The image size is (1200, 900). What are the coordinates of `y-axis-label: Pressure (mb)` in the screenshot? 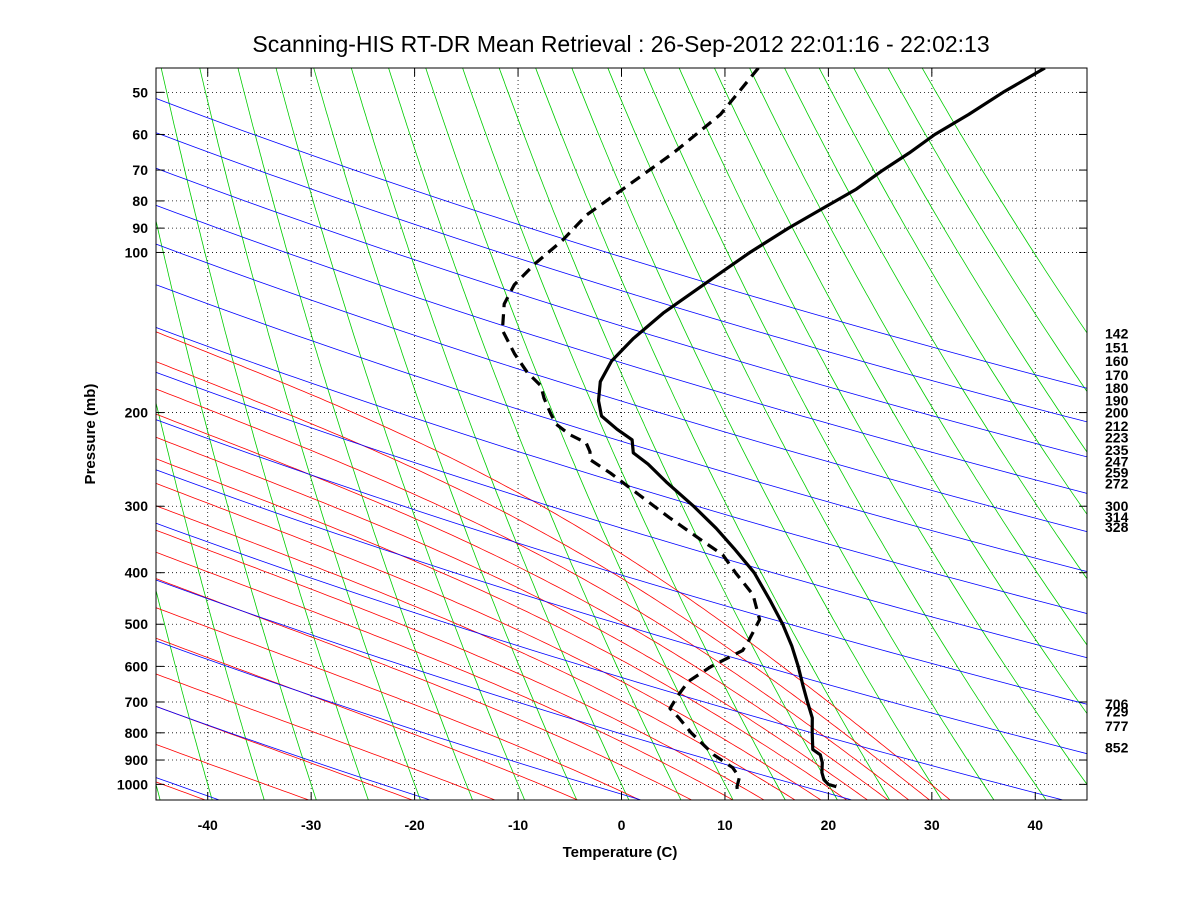 It's located at (90, 434).